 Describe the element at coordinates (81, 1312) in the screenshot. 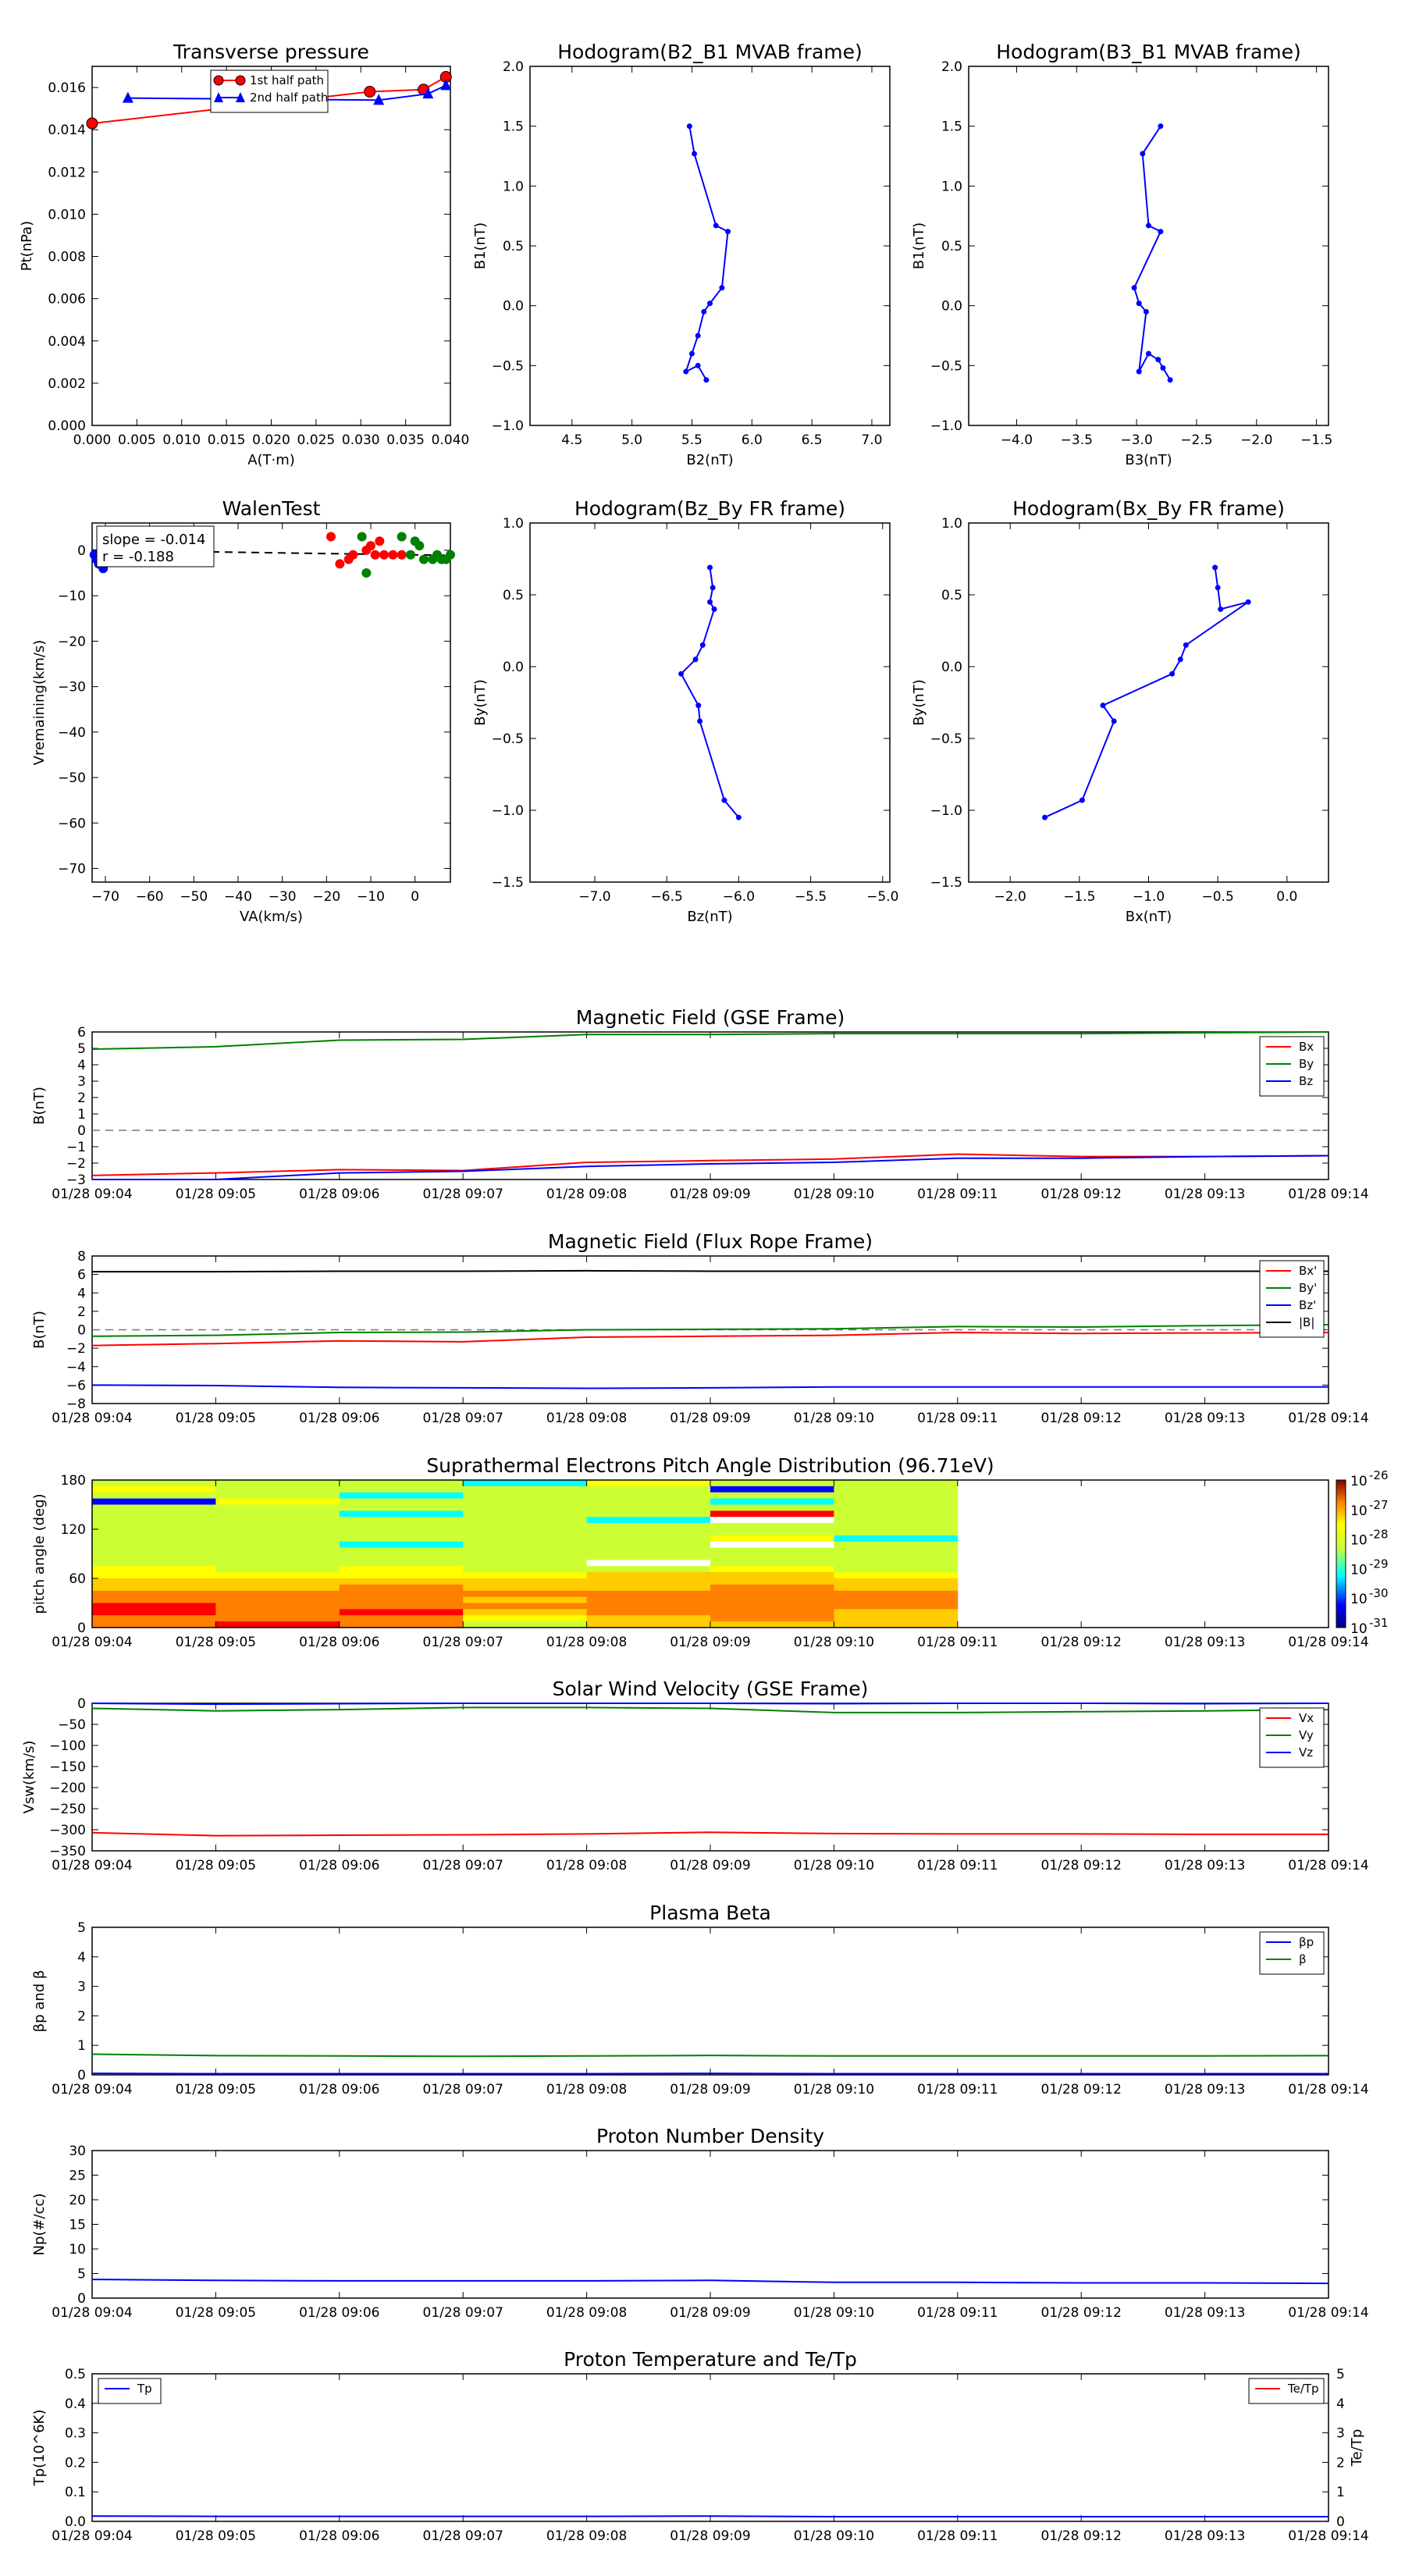

I see `mag_fr-ytick-label: 2` at that location.